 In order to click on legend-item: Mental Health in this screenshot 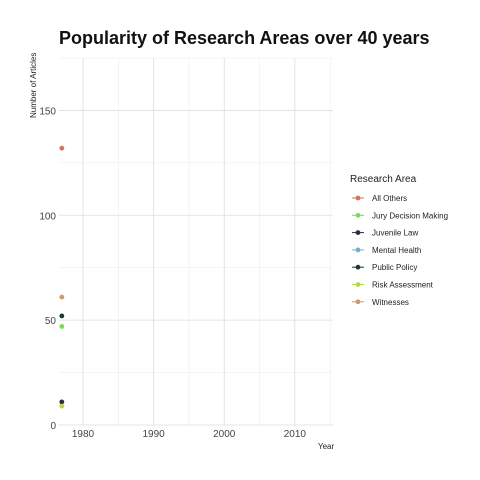, I will do `click(386, 250)`.